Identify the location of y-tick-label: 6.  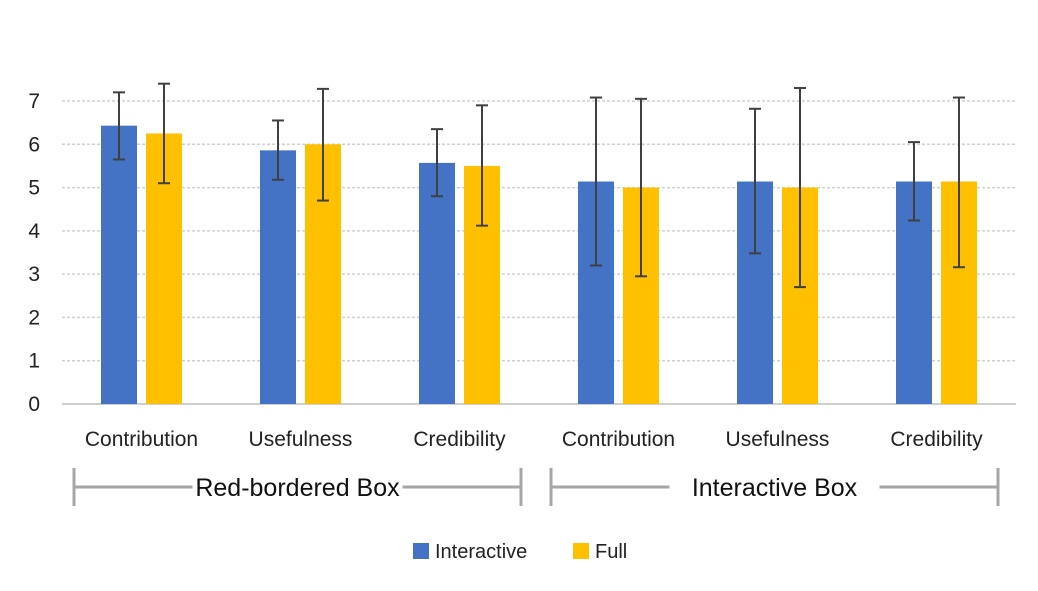
(34, 144).